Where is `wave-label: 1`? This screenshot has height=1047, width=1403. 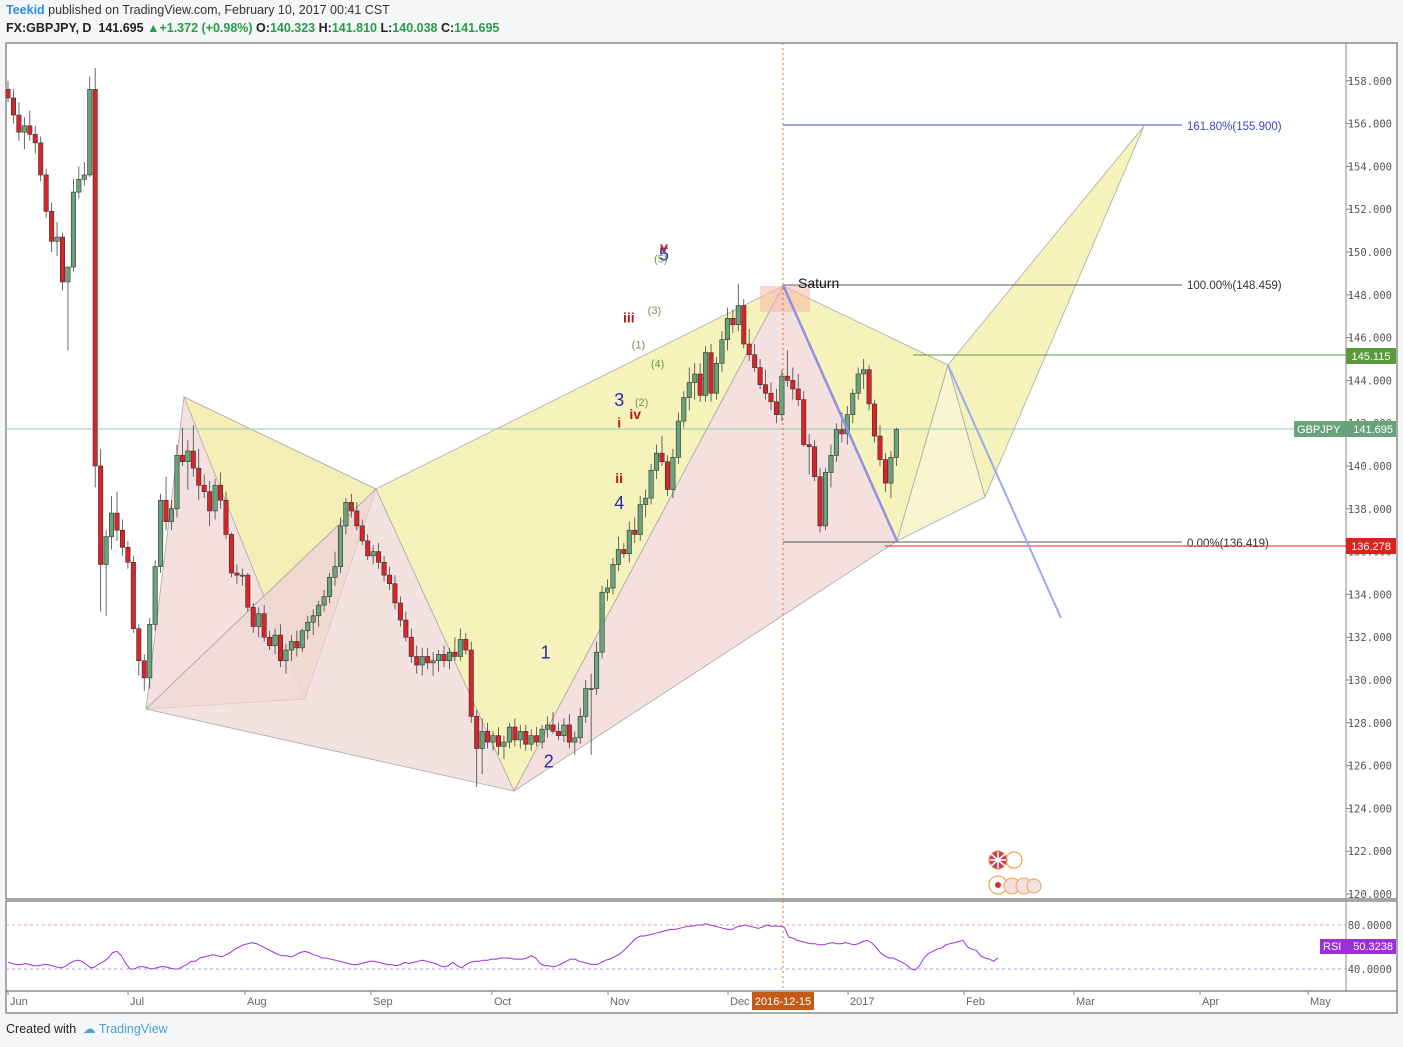
wave-label: 1 is located at coordinates (546, 653).